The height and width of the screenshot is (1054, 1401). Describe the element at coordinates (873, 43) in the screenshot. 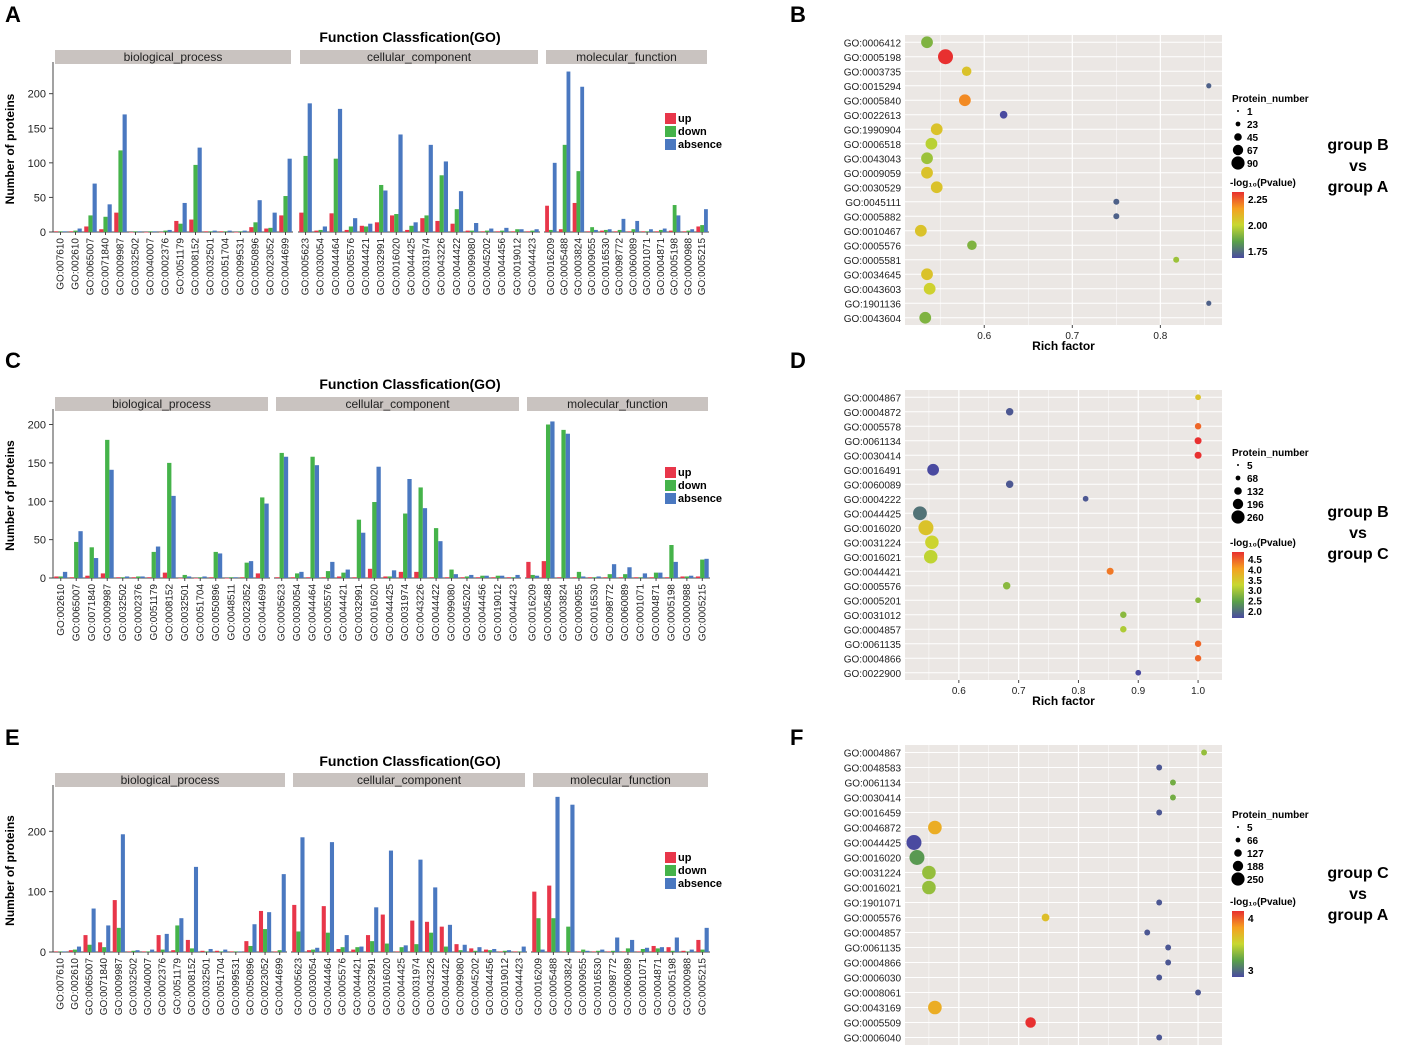

I see `go-term-label: GO:0006412` at that location.